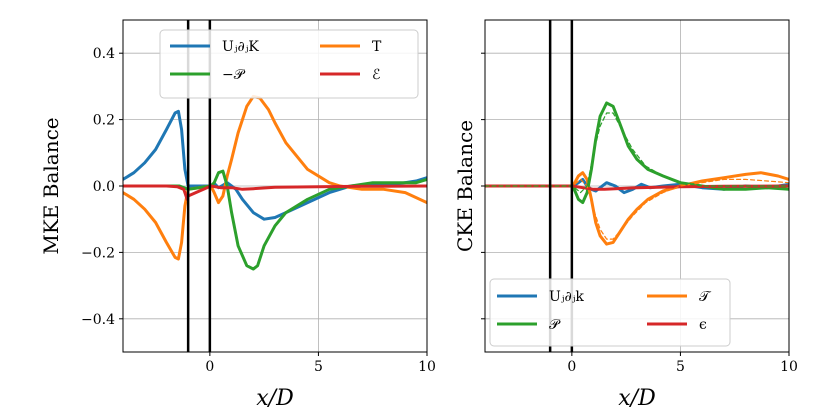 The height and width of the screenshot is (415, 830). Describe the element at coordinates (98, 320) in the screenshot. I see `y-tick-label: −0.4` at that location.